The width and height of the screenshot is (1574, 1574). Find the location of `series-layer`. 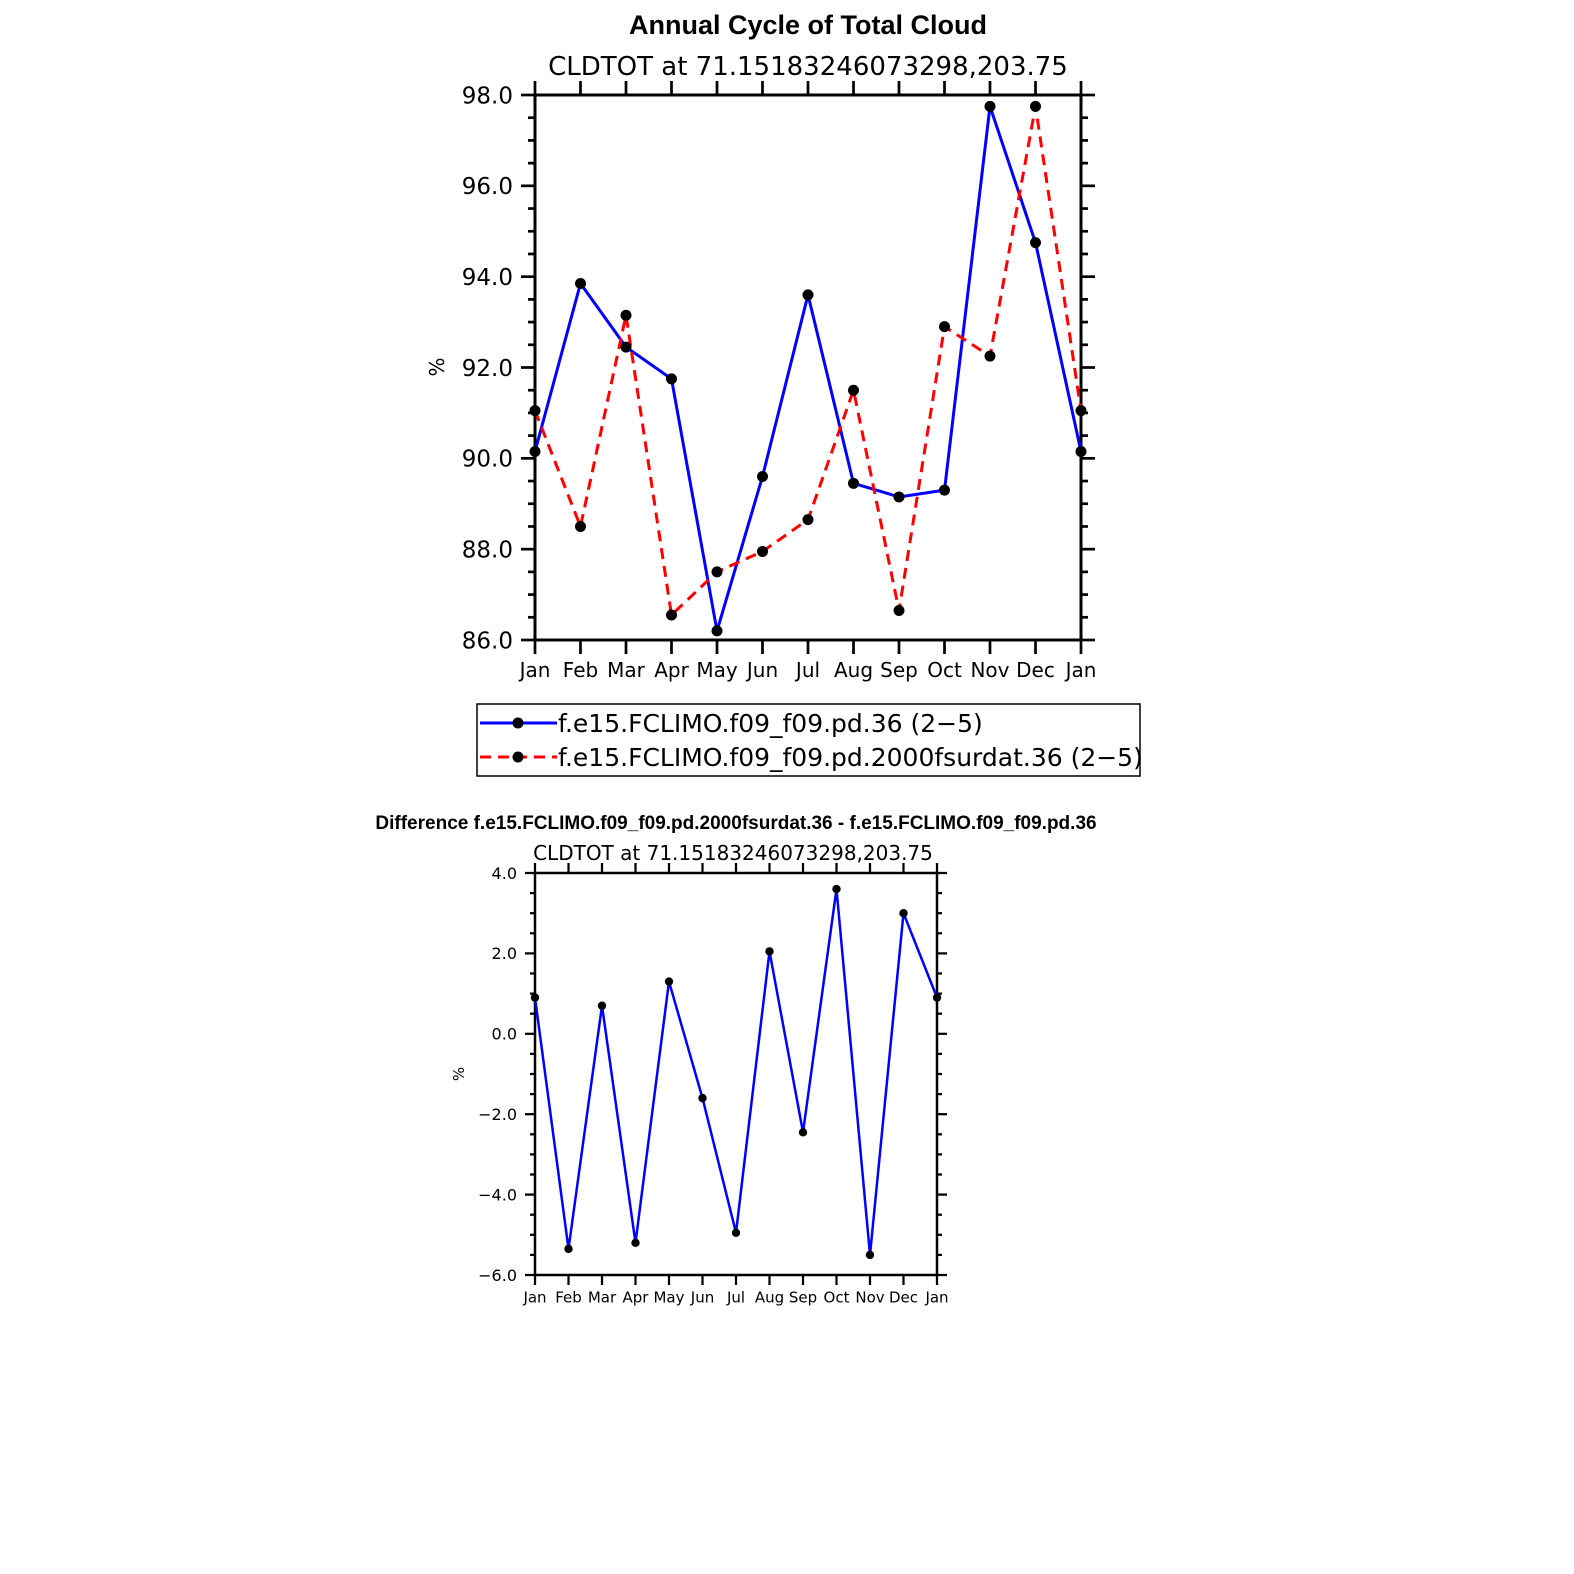

series-layer is located at coordinates (808, 368).